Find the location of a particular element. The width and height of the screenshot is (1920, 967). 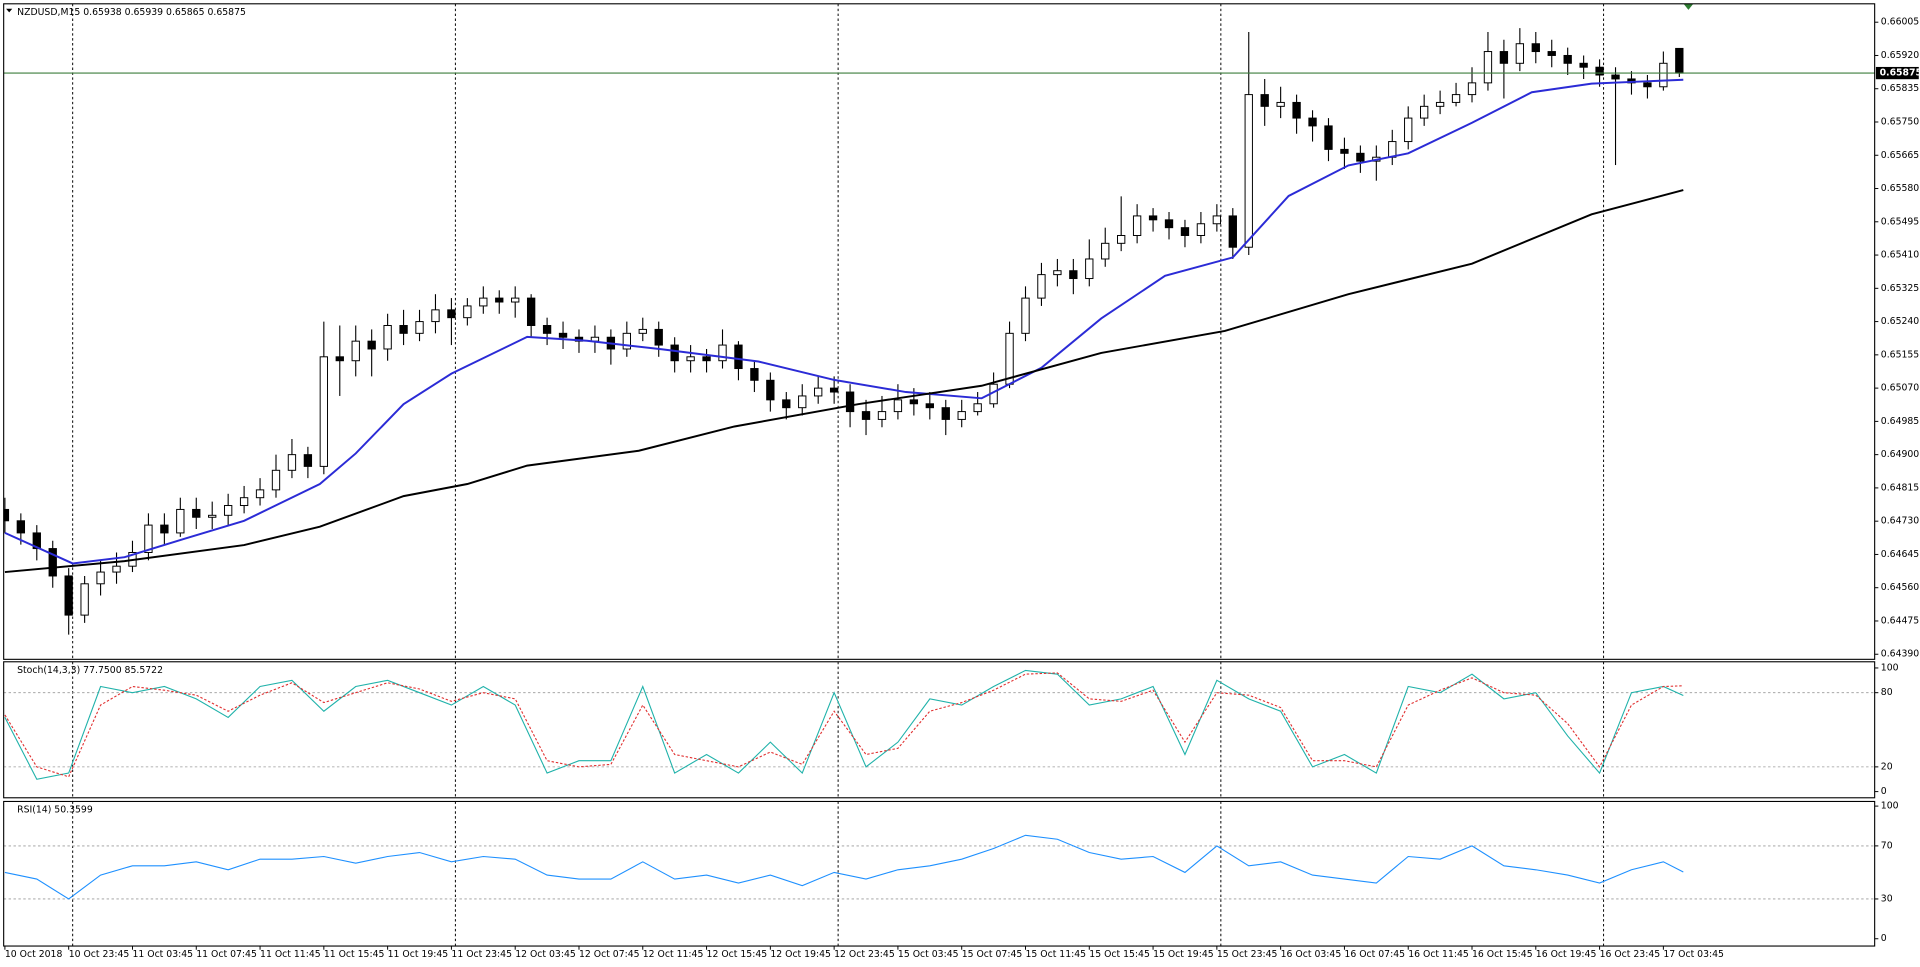

y-tick-label: 100 is located at coordinates (1890, 806).